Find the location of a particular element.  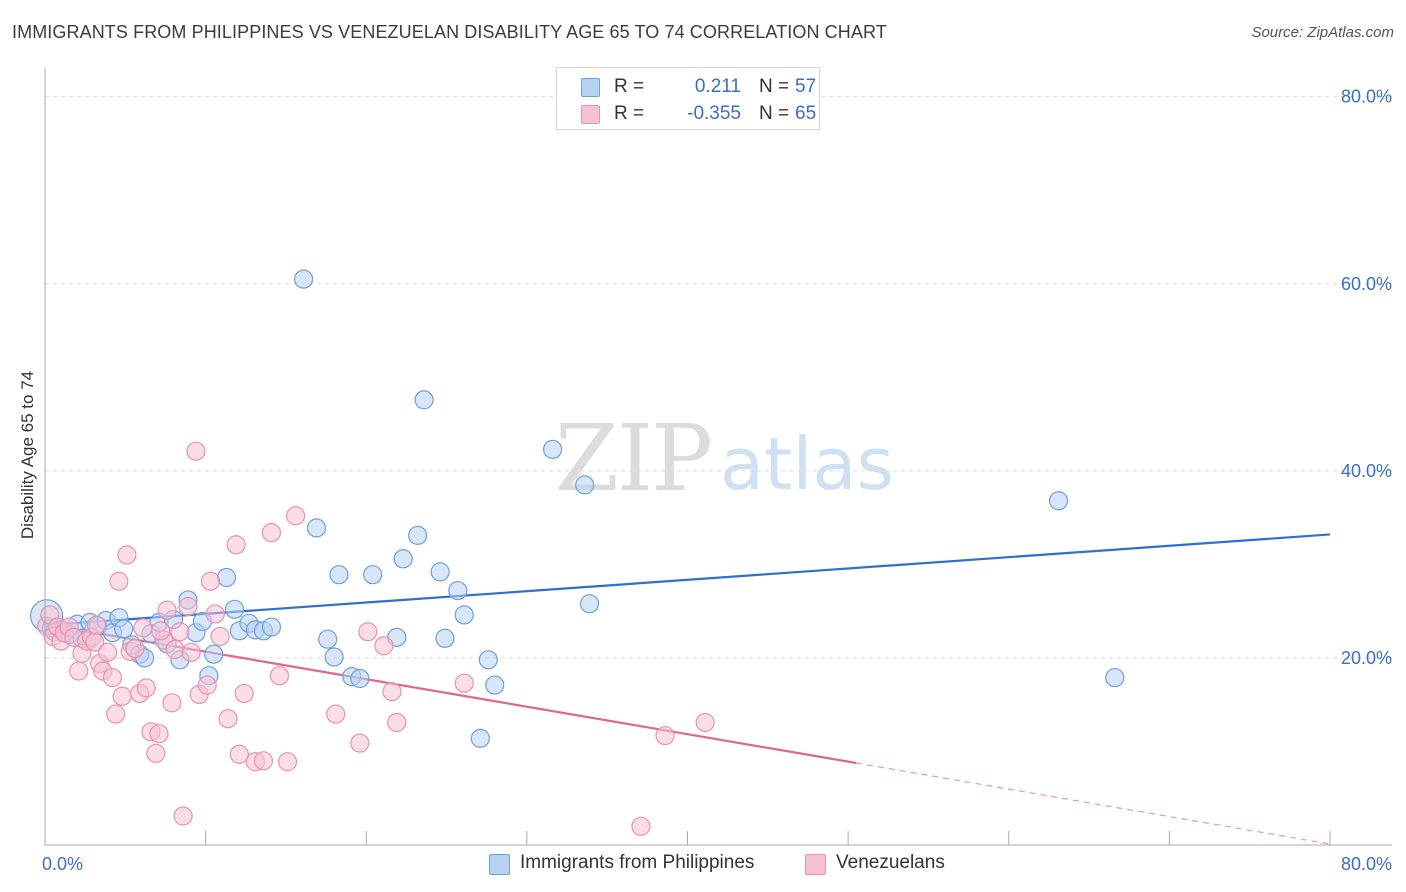

bottom-legend-swatch-pink is located at coordinates (815, 864).